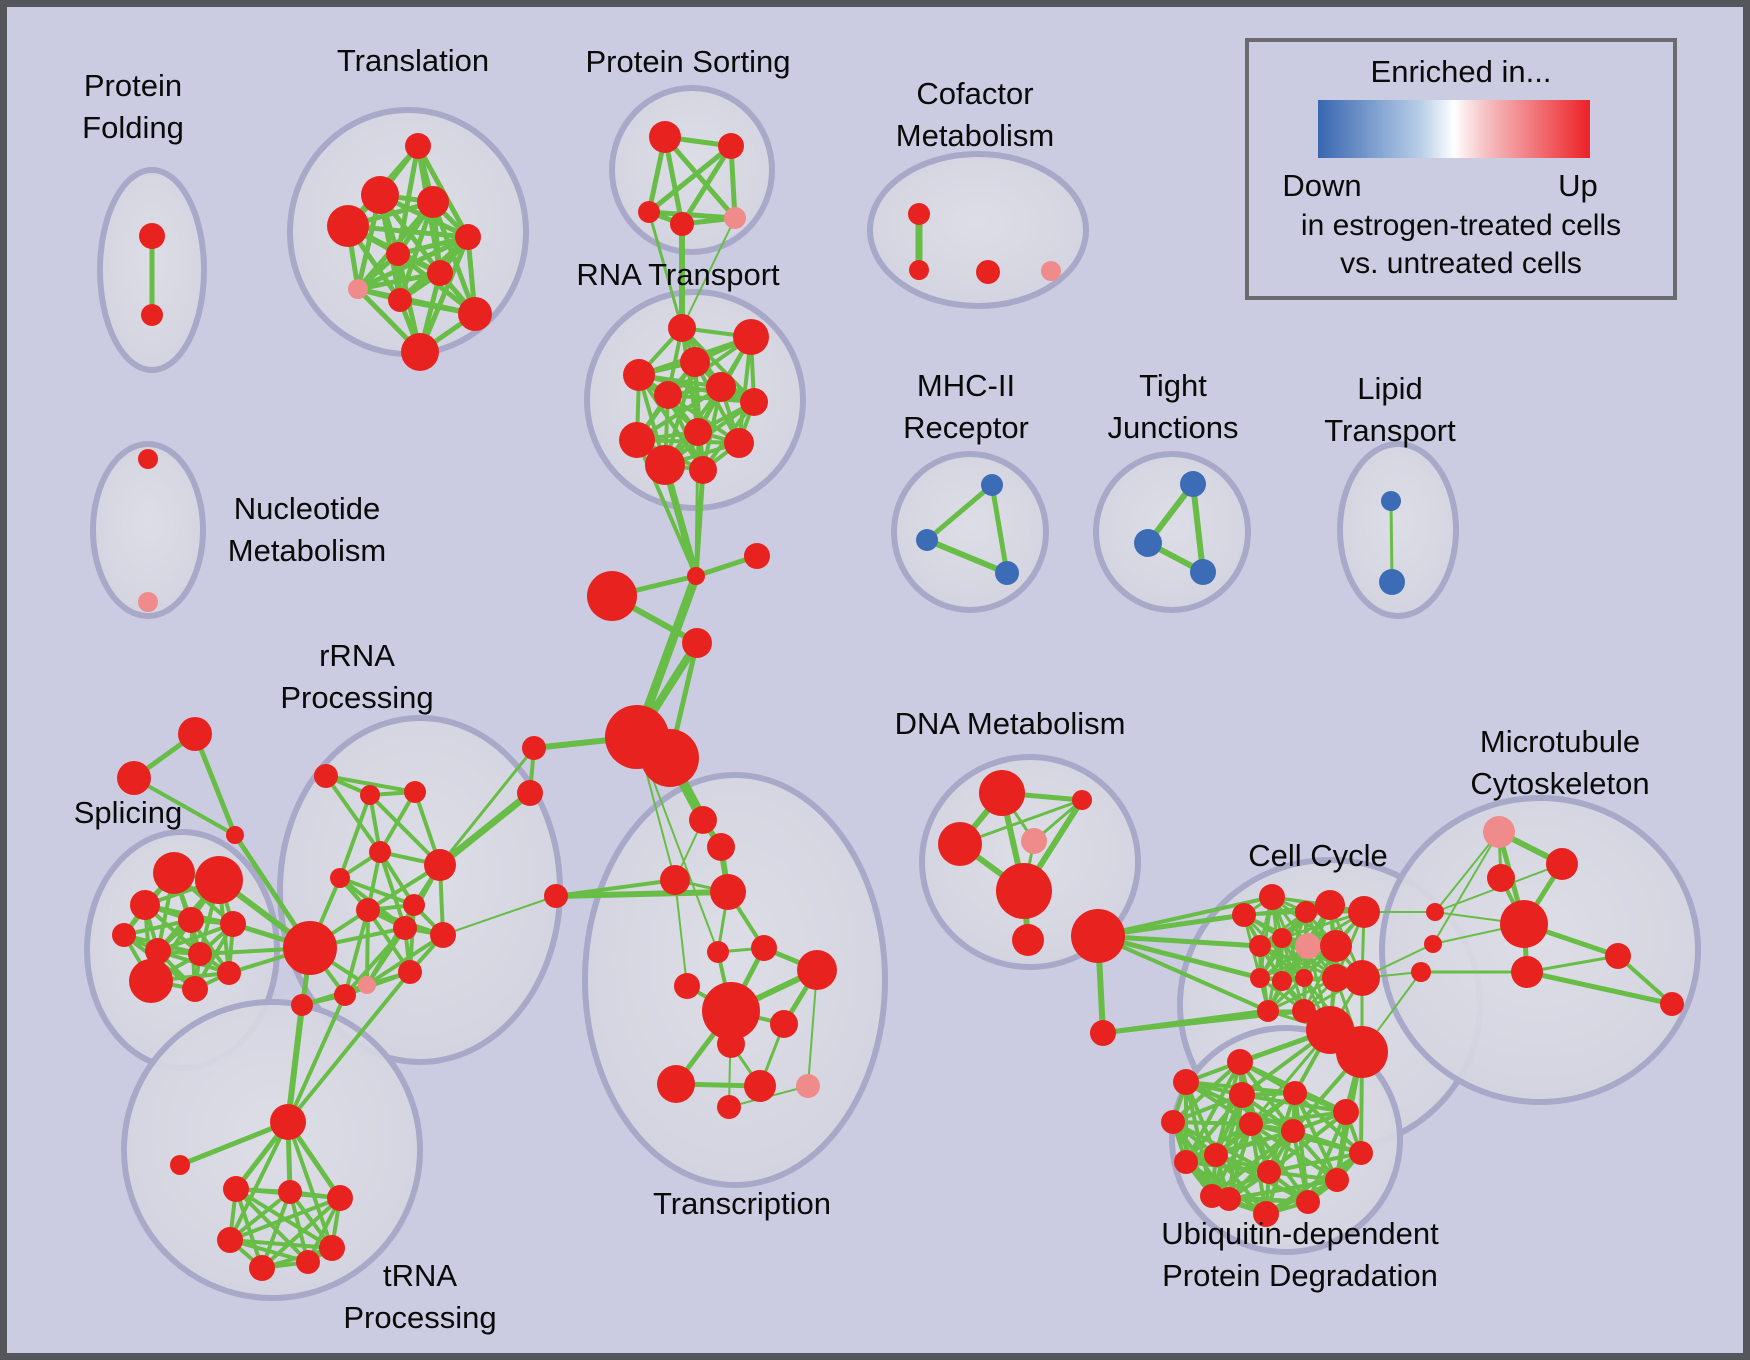 This screenshot has width=1750, height=1360. Describe the element at coordinates (236, 1189) in the screenshot. I see `node-tk3` at that location.